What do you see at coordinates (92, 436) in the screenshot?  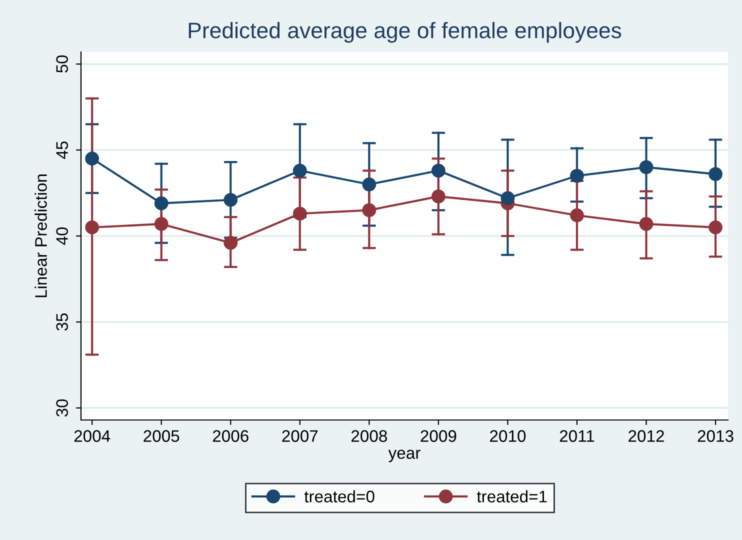 I see `x-tick-label: 2004` at bounding box center [92, 436].